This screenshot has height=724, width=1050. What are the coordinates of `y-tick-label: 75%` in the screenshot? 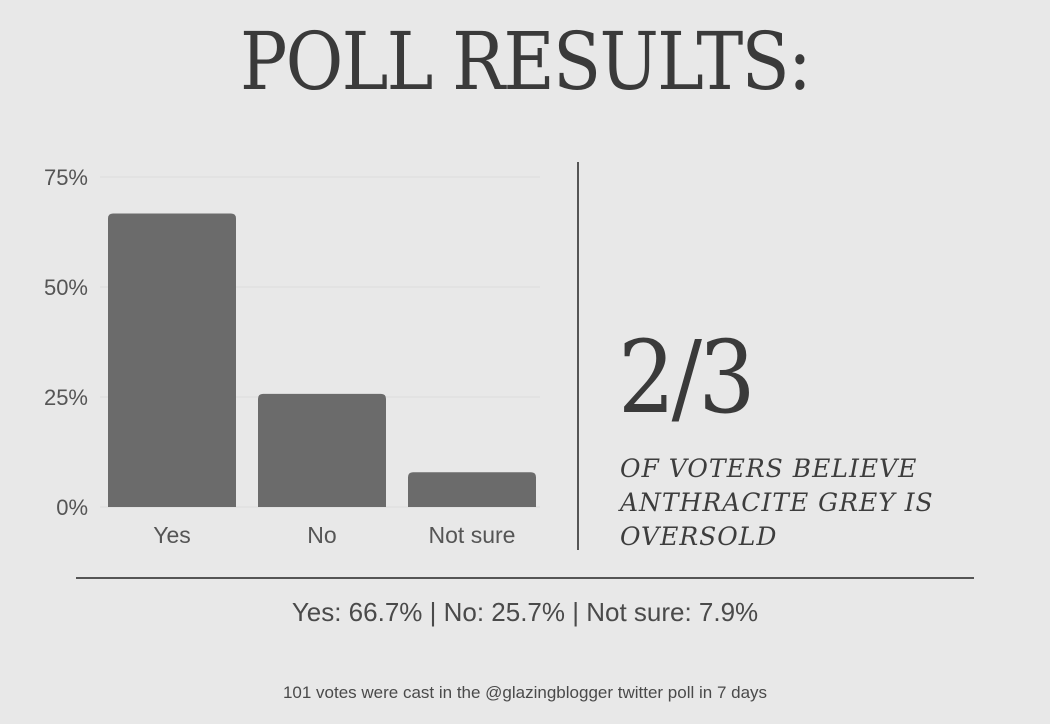 It's located at (66, 177).